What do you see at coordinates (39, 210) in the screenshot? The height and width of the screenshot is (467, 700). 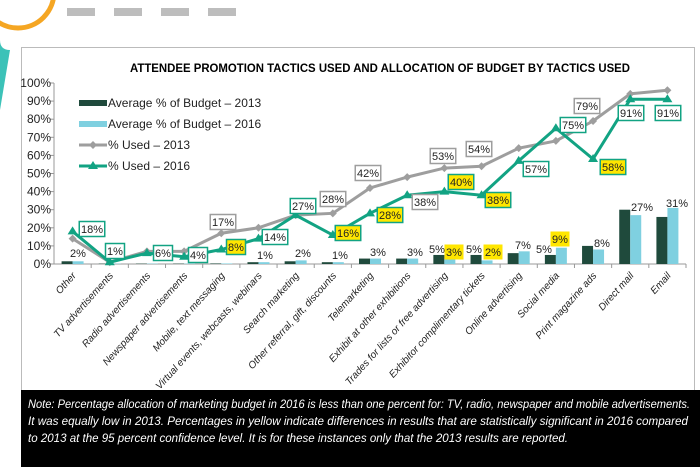 I see `y-tick-label: 30%` at bounding box center [39, 210].